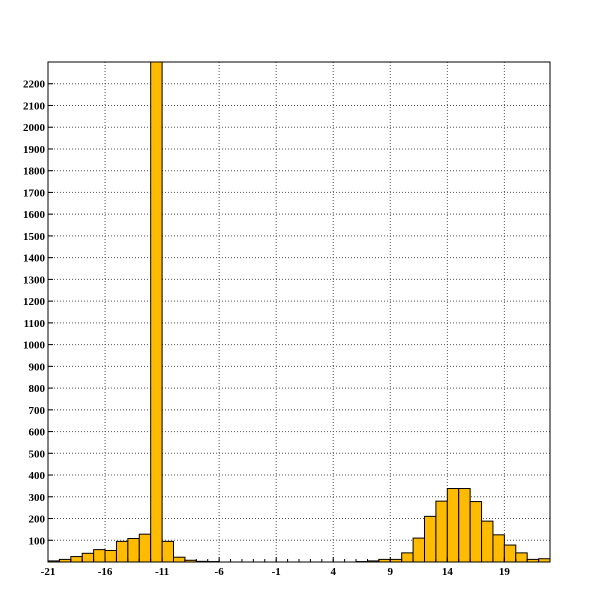  I want to click on y-tick-label: 1600, so click(34, 215).